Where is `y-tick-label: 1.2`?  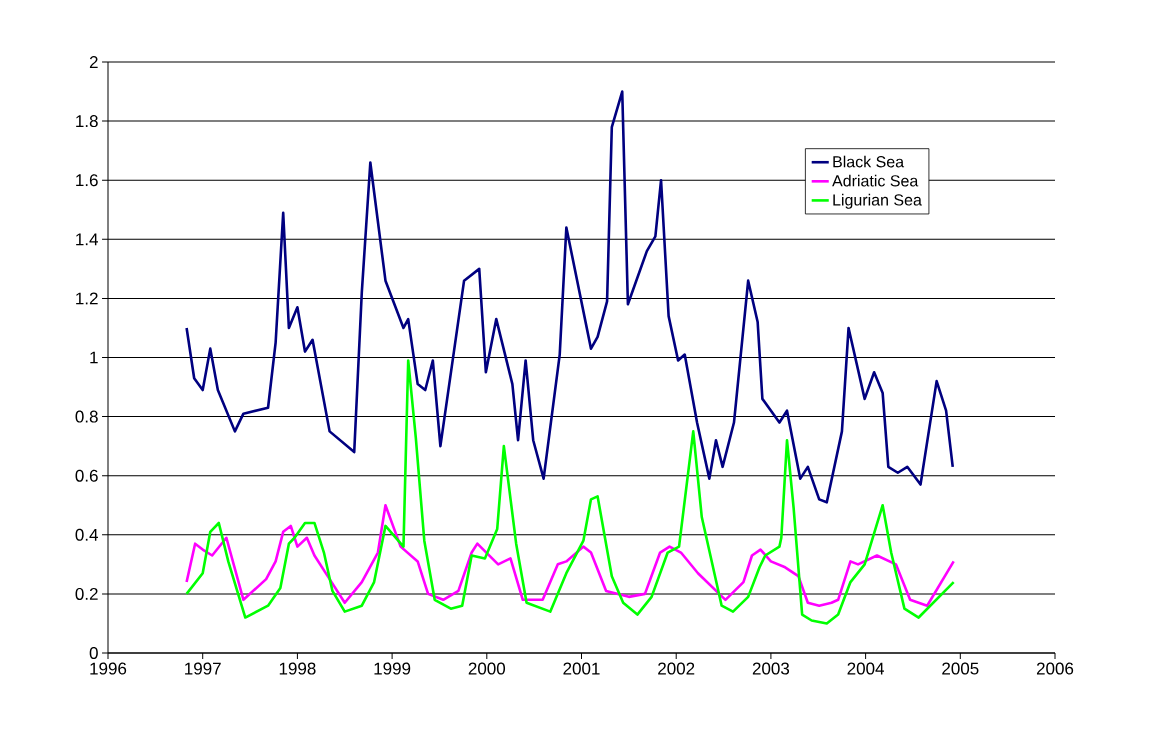 y-tick-label: 1.2 is located at coordinates (87, 298).